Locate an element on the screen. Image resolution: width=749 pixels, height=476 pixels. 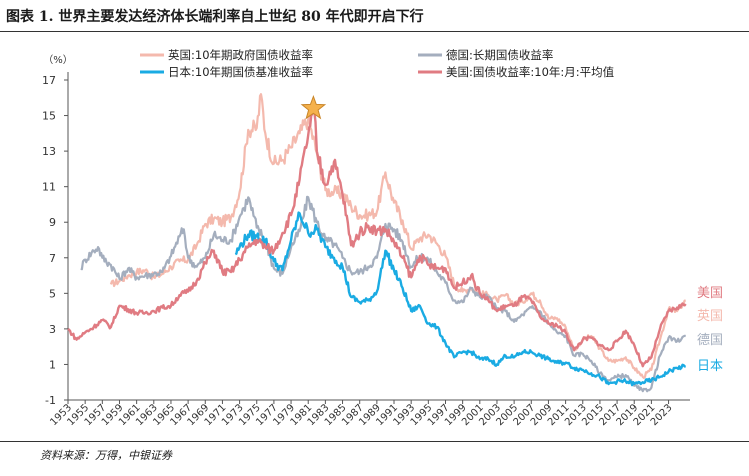
title-divider is located at coordinates (374, 31).